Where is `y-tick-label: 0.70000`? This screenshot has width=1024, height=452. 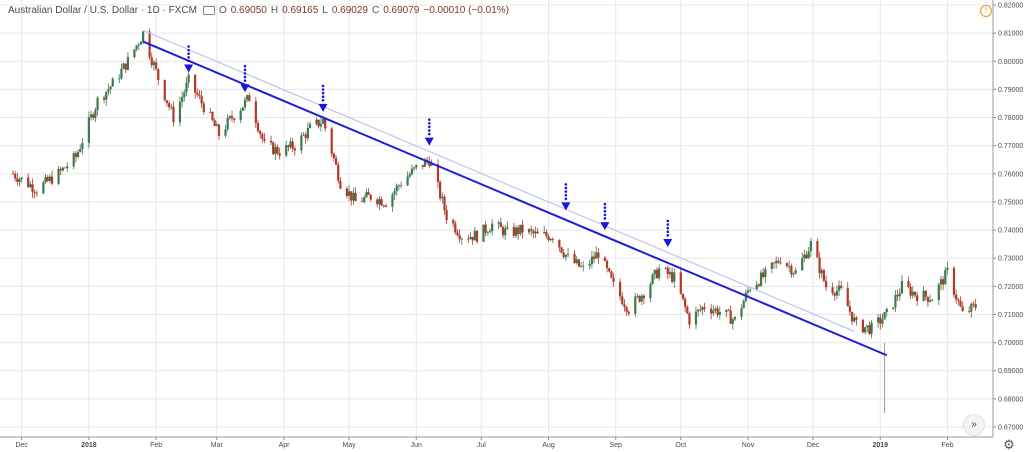
y-tick-label: 0.70000 is located at coordinates (1010, 343).